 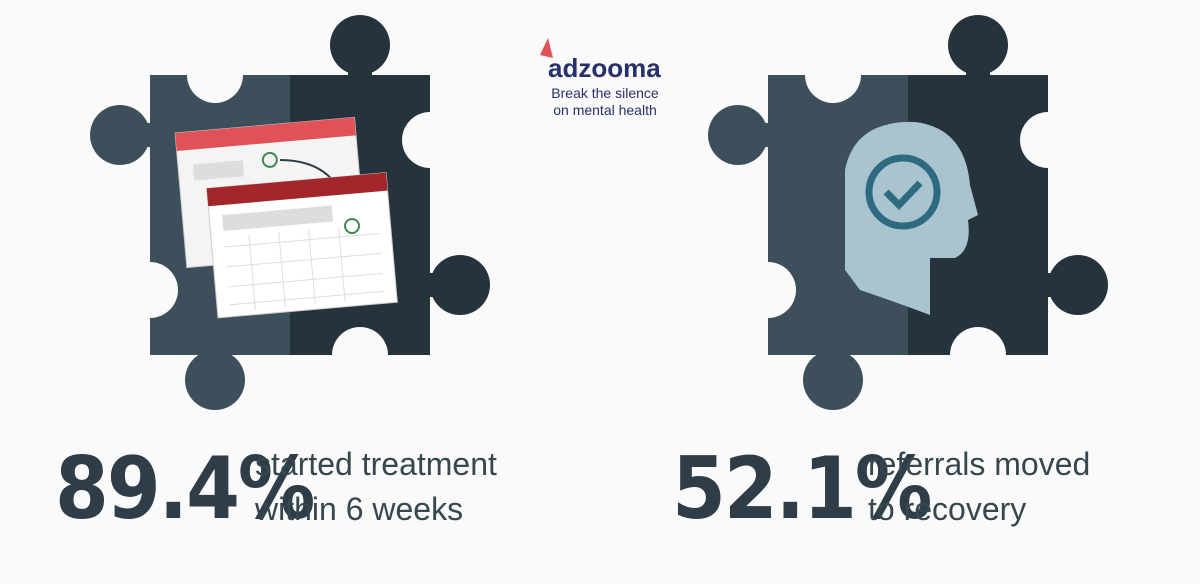 I want to click on stat-label: to recovery, so click(x=947, y=509).